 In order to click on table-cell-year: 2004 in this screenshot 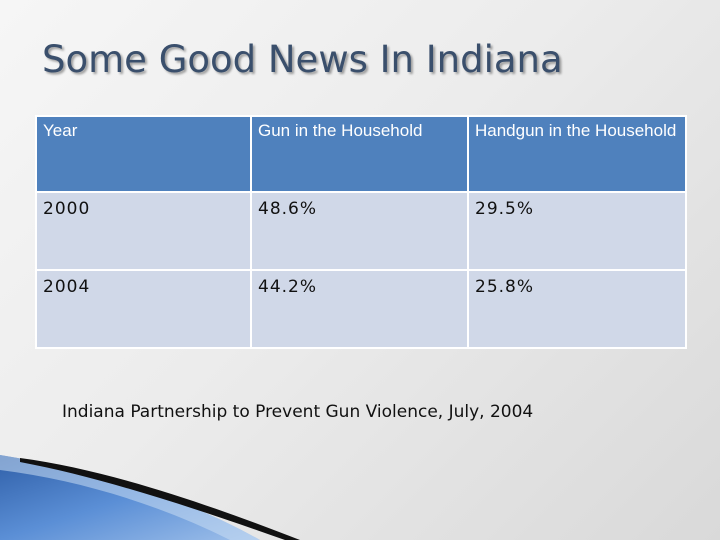, I will do `click(143, 309)`.